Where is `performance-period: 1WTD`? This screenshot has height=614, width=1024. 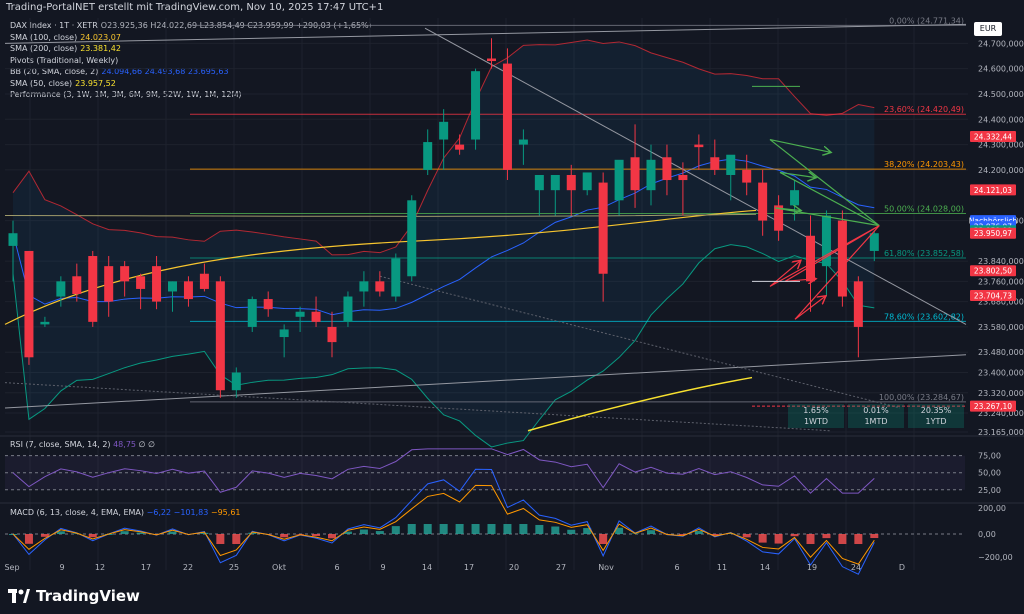
performance-period: 1WTD is located at coordinates (816, 421).